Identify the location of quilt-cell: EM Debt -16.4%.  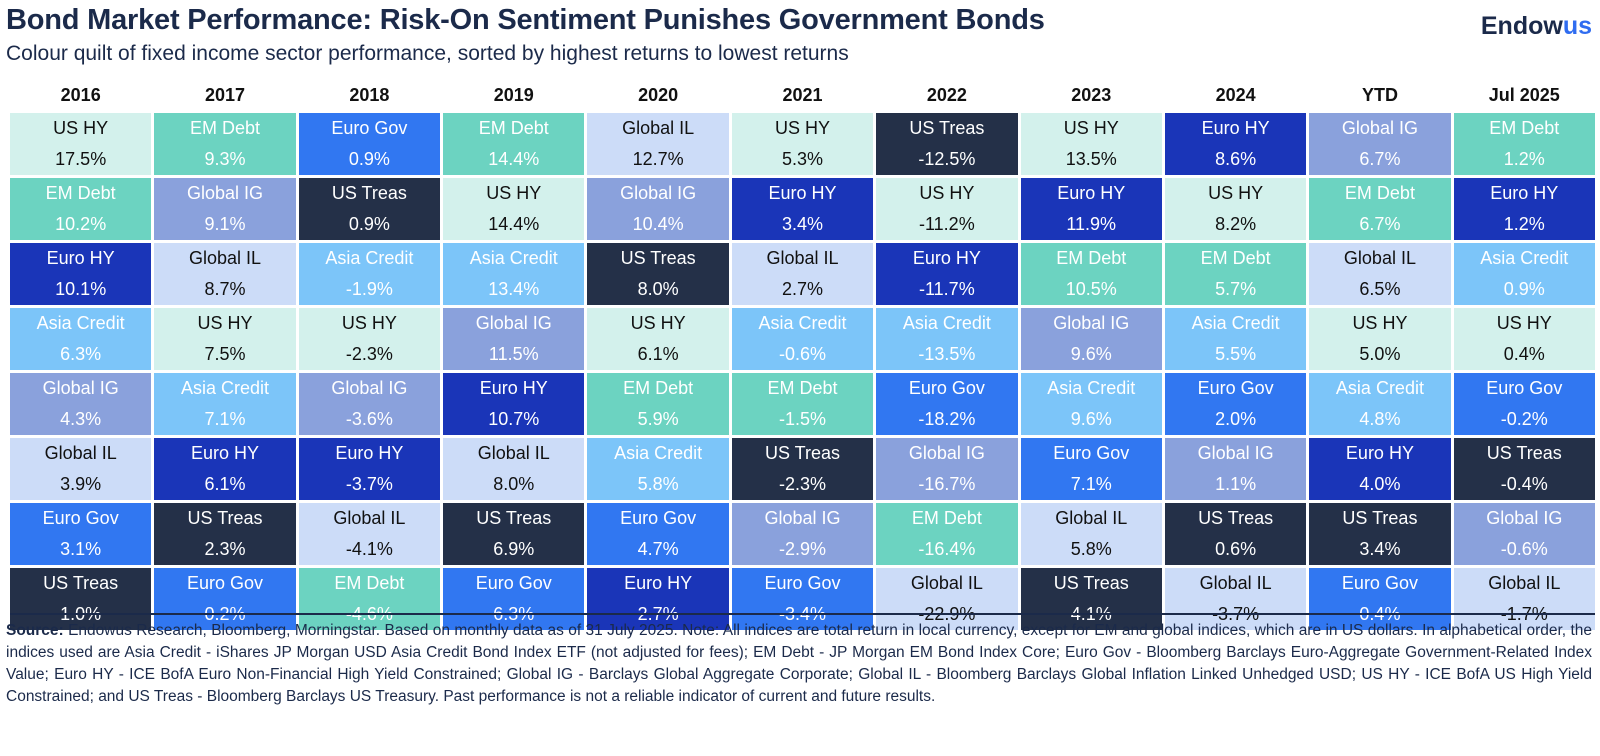
(947, 534).